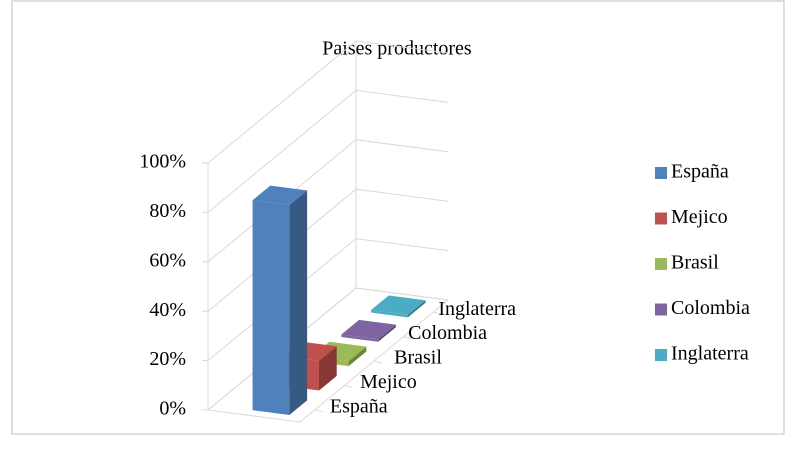  I want to click on y-tick-label: 80%, so click(167, 211).